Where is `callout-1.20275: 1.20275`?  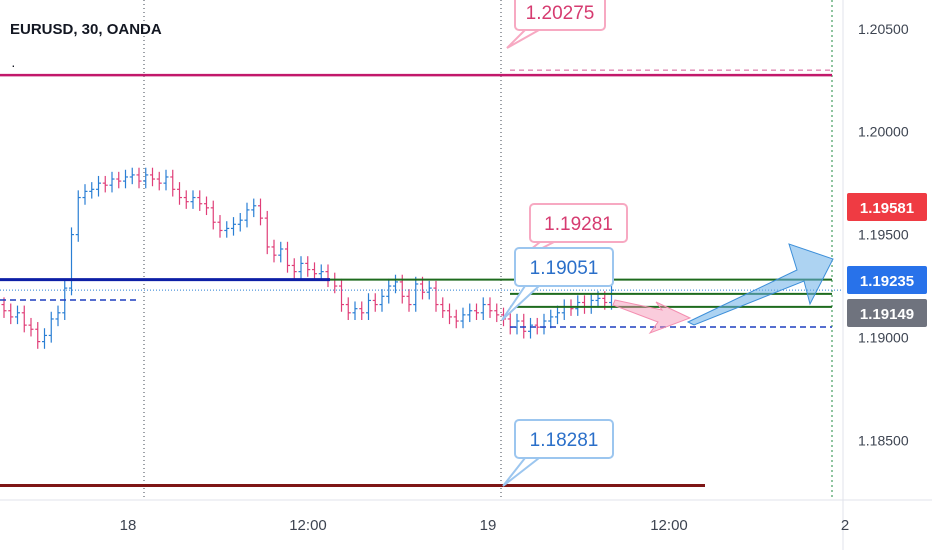
callout-1.20275: 1.20275 is located at coordinates (556, 24).